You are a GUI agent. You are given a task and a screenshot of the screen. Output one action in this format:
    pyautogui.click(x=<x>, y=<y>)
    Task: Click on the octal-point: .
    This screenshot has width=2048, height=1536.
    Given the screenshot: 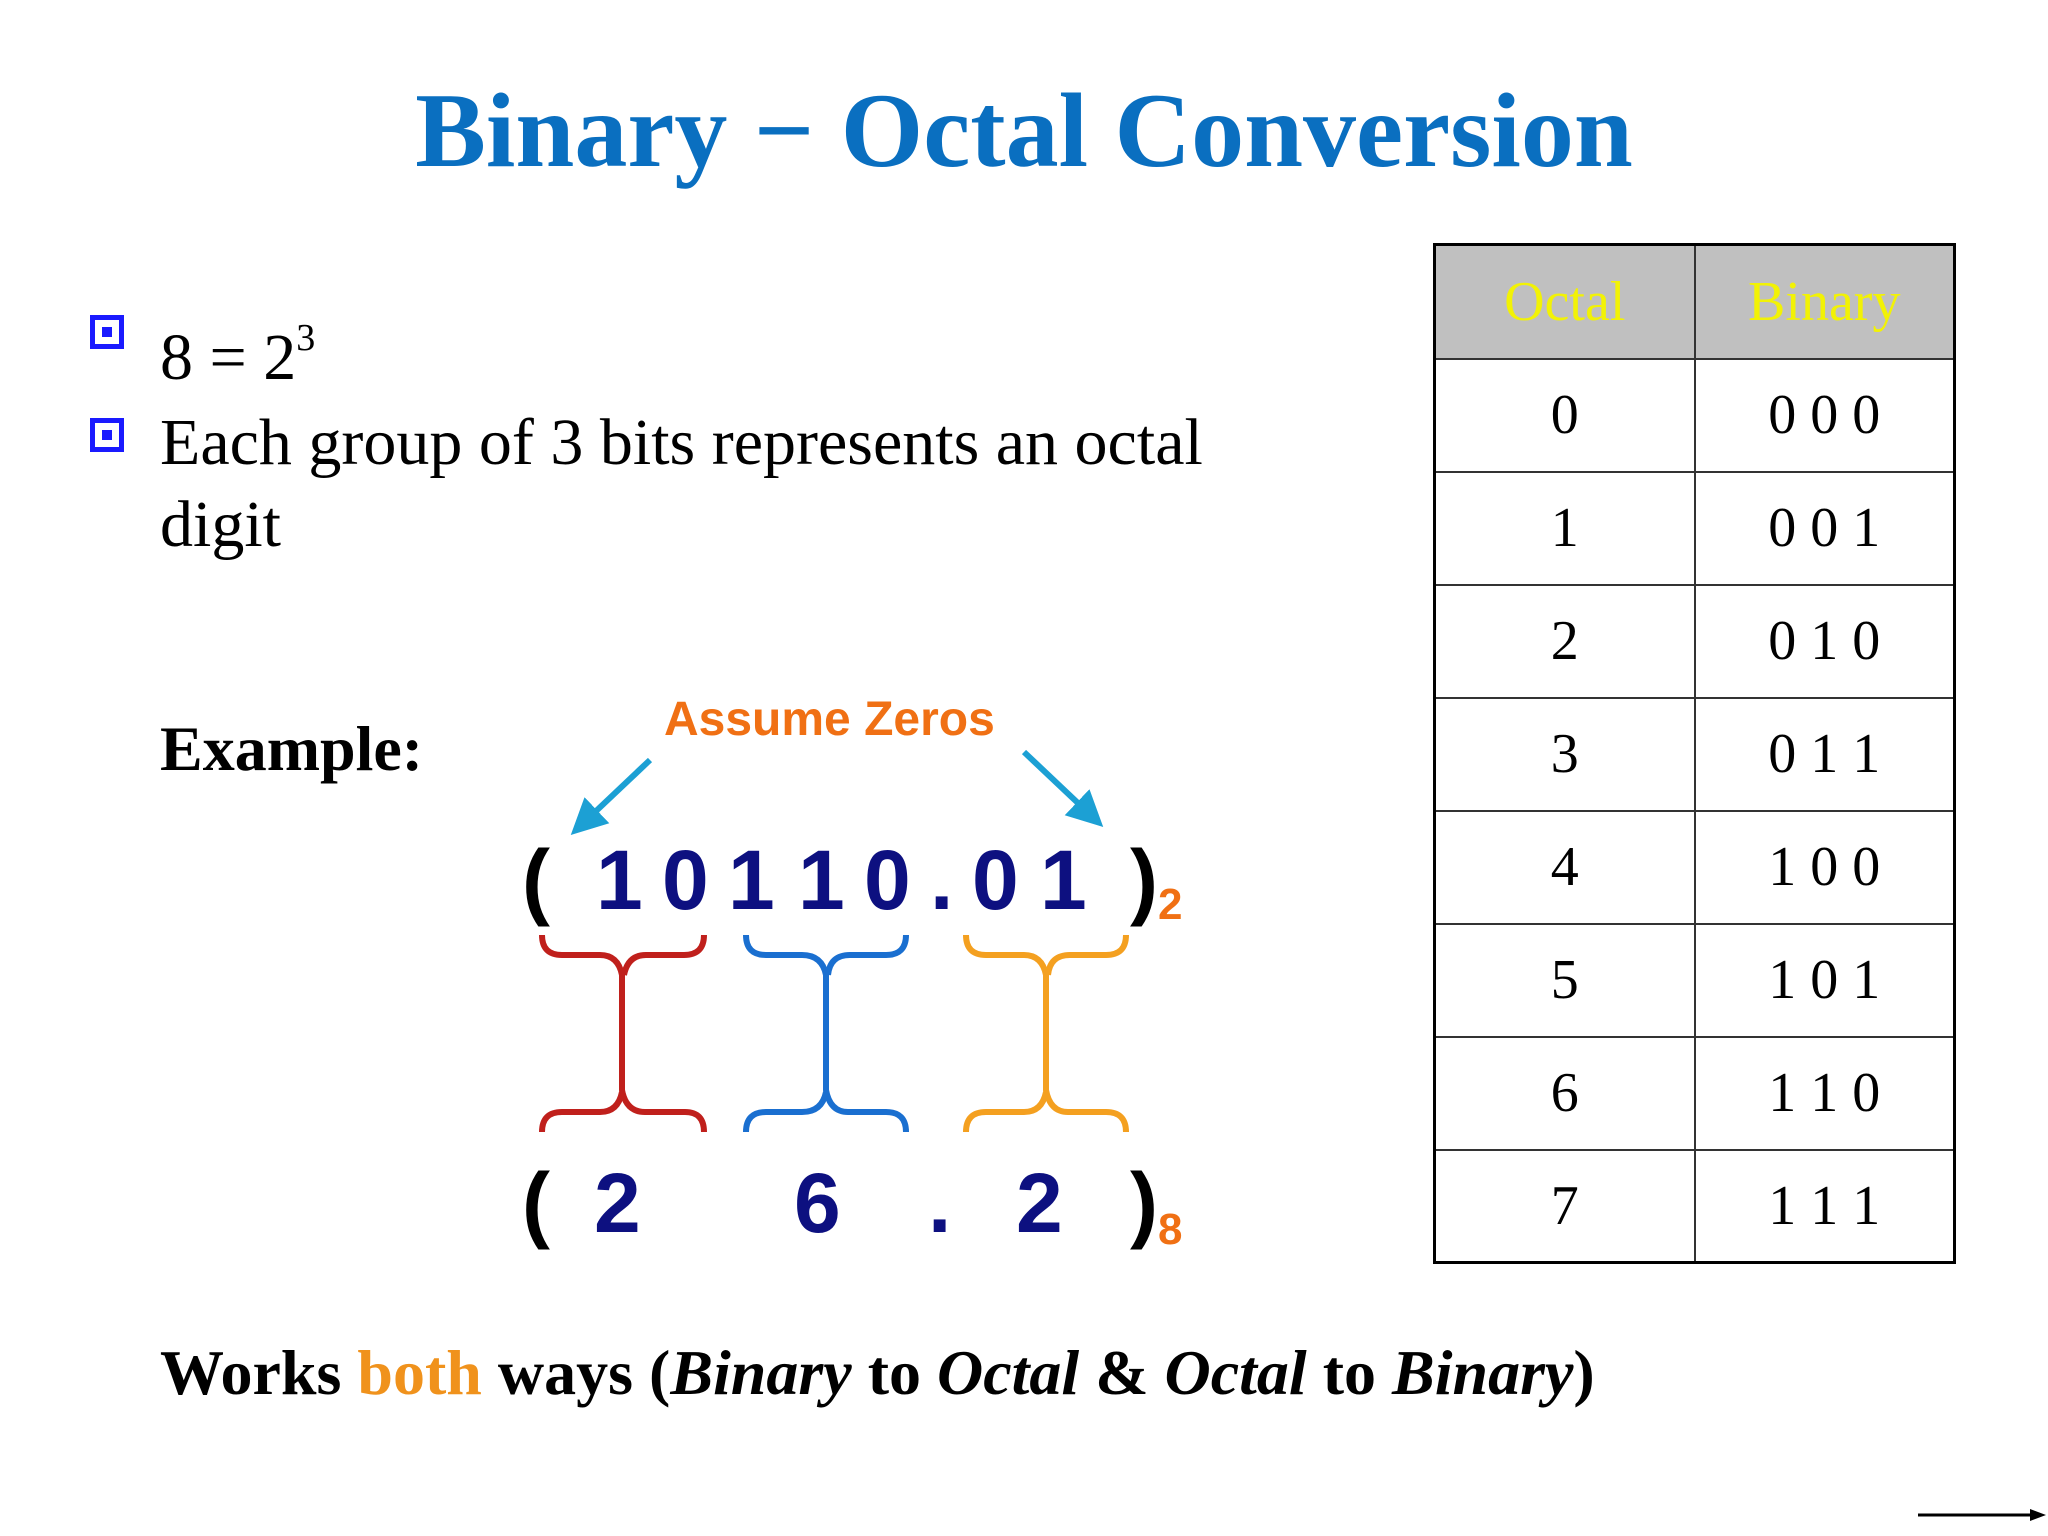 What is the action you would take?
    pyautogui.click(x=940, y=1203)
    